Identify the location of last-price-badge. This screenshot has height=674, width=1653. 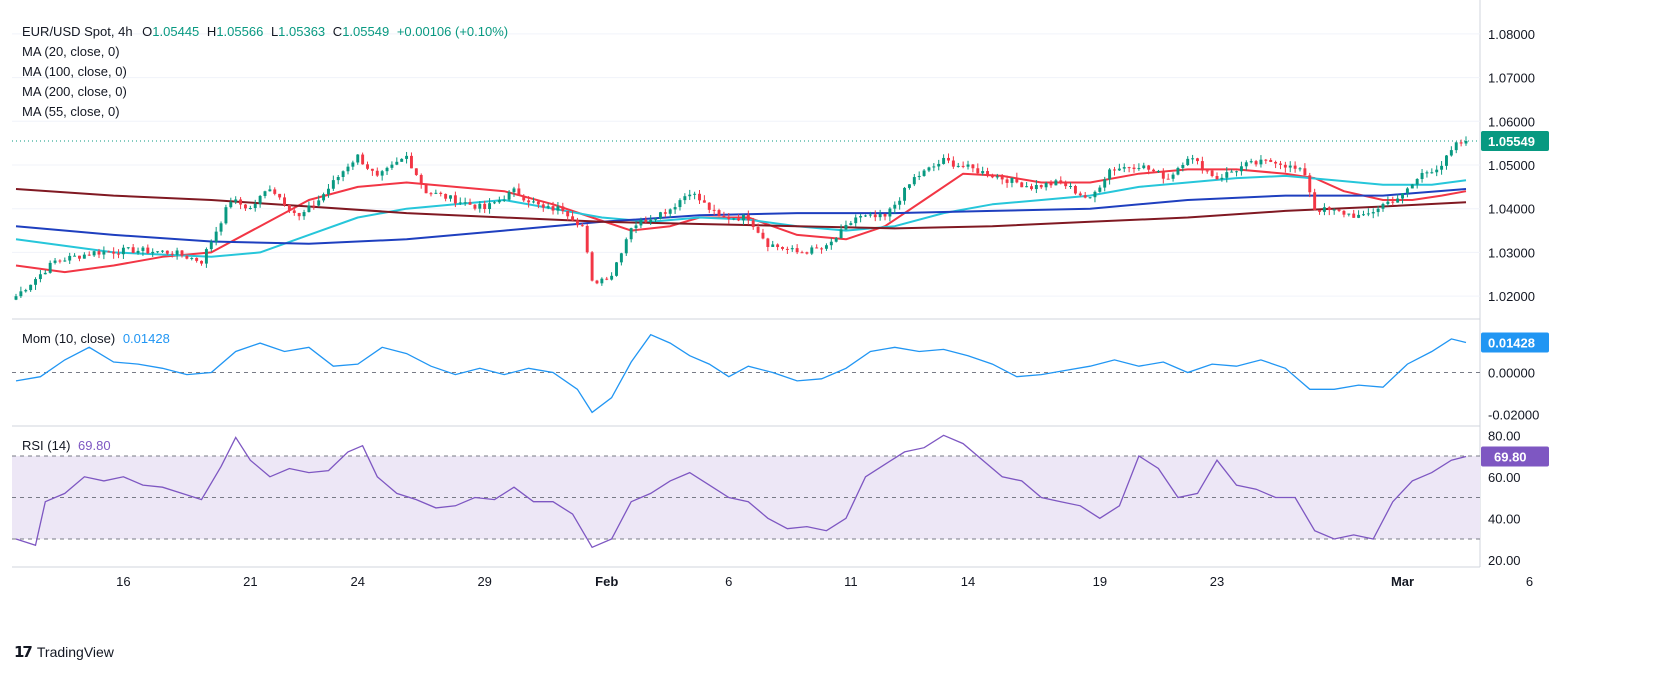
(1515, 141).